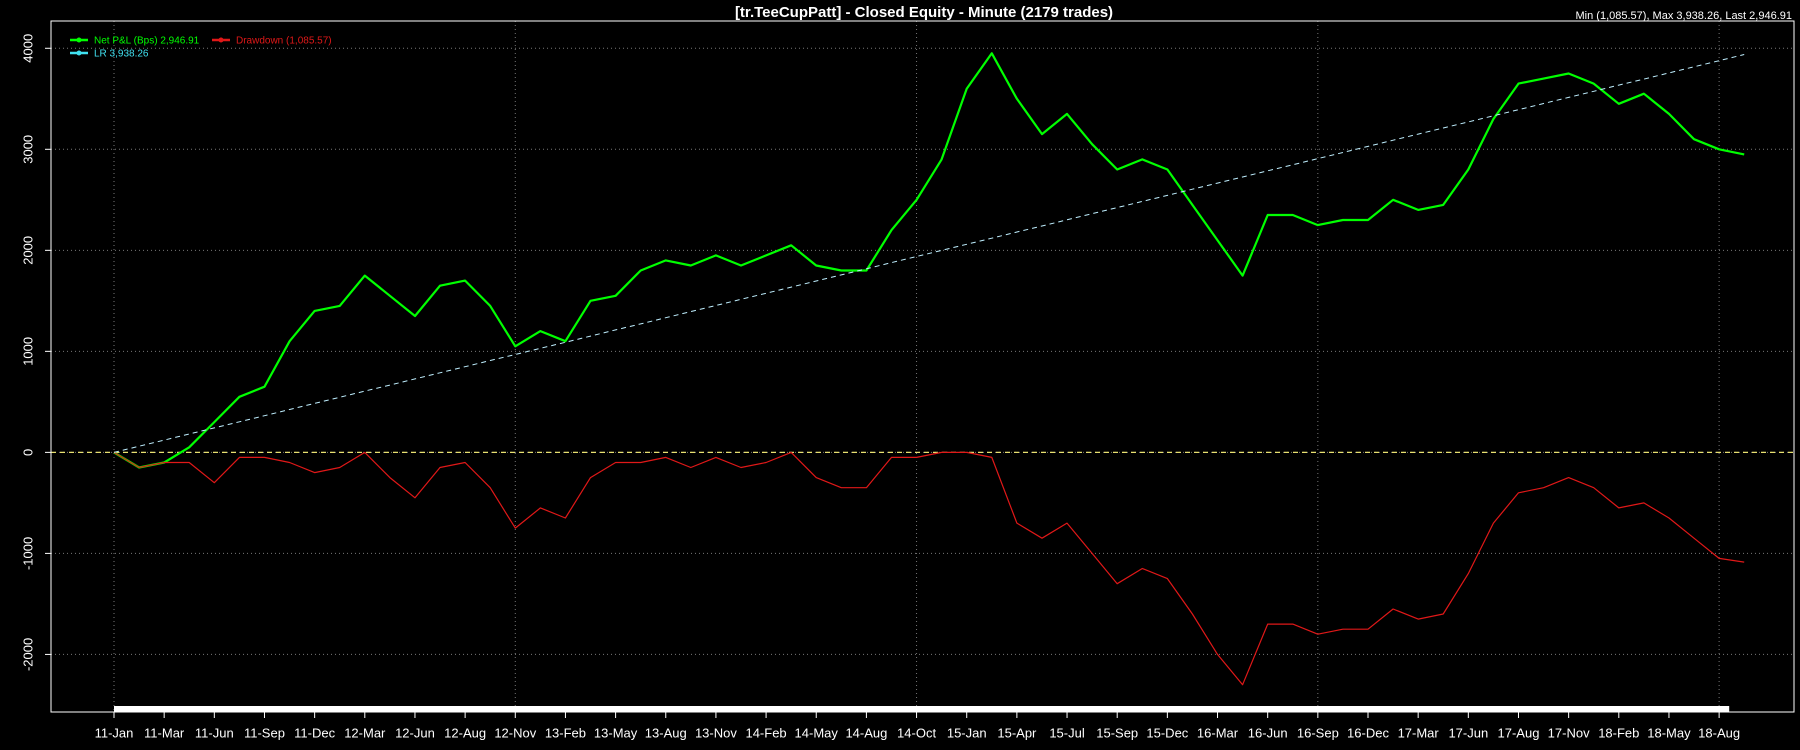 This screenshot has width=1800, height=750. Describe the element at coordinates (916, 732) in the screenshot. I see `x-tick-label: 14-Oct` at that location.